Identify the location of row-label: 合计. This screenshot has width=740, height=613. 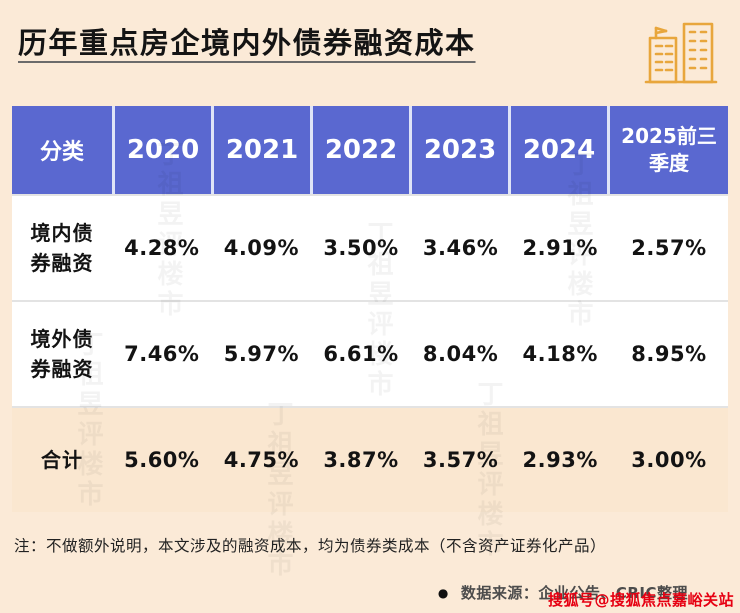
(62, 460).